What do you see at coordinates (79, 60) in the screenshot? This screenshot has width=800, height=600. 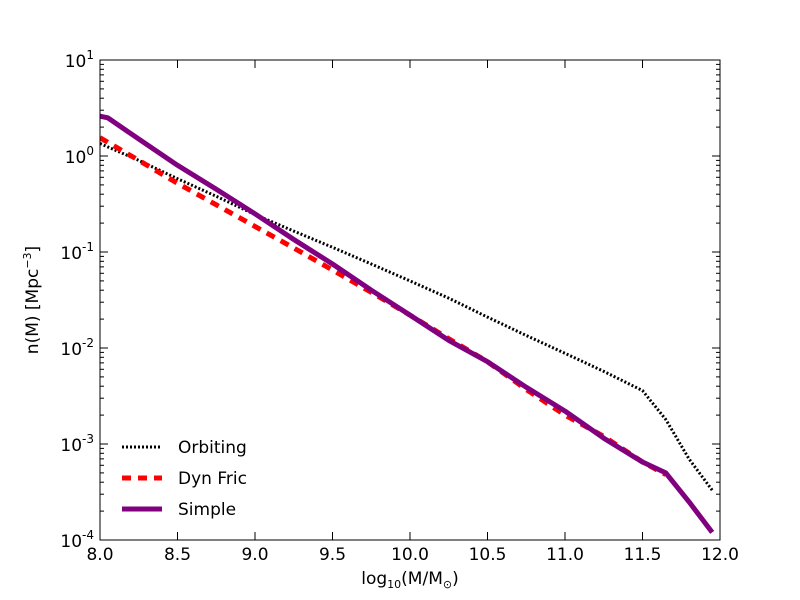 I see `y-tick-label: 10¹` at bounding box center [79, 60].